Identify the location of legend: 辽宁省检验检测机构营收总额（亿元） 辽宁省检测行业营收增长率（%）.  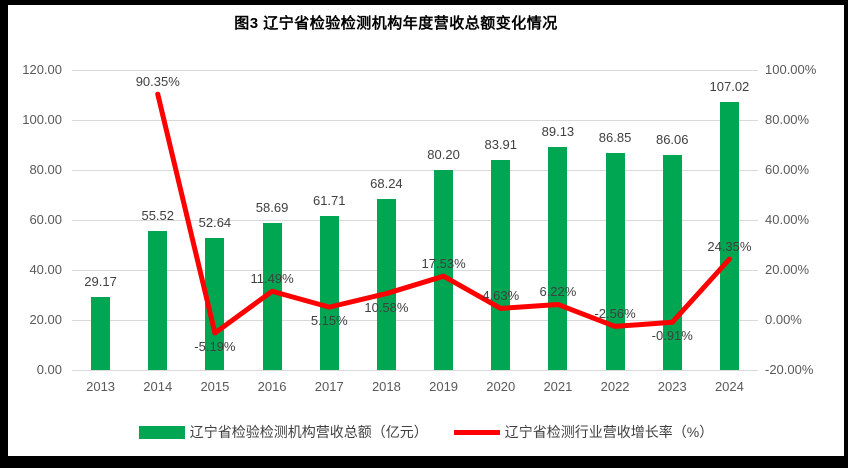
(426, 432).